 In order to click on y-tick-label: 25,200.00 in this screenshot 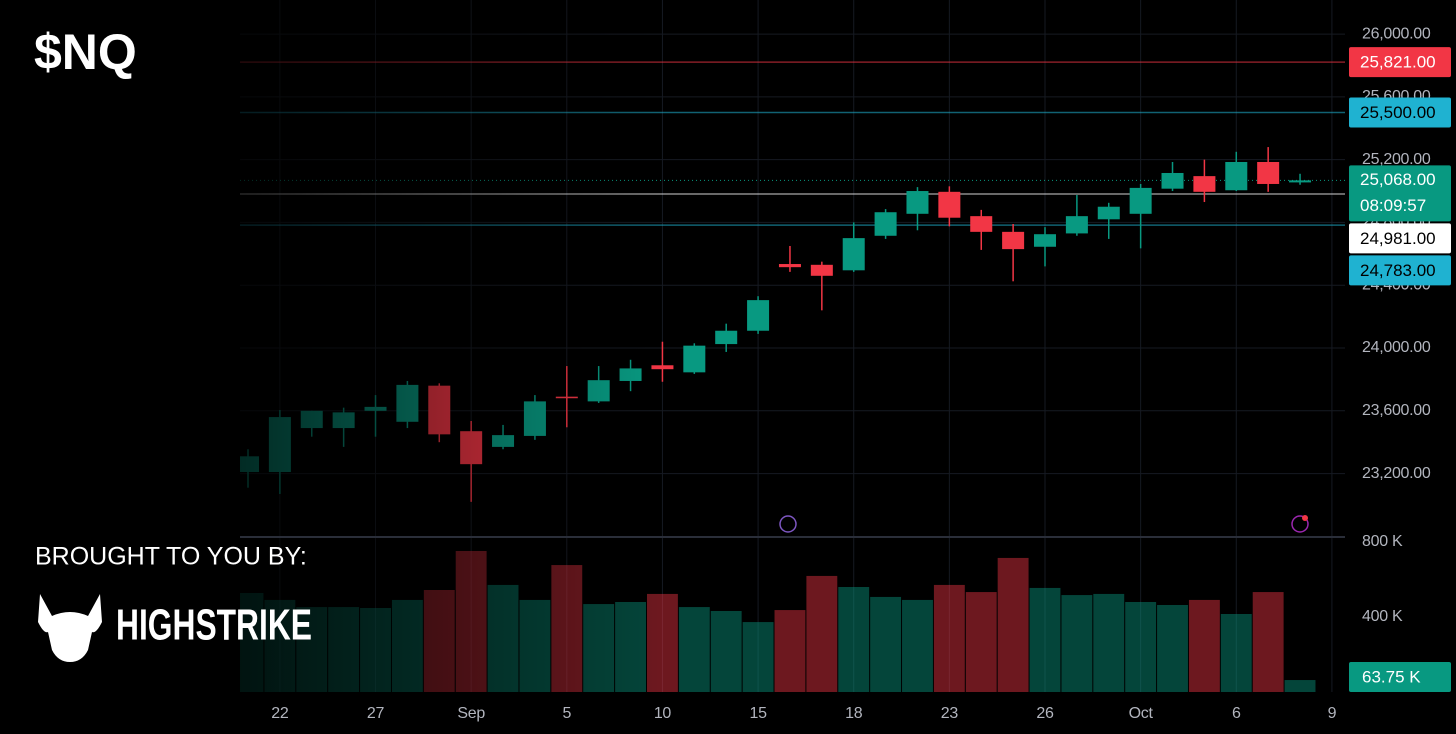, I will do `click(1396, 159)`.